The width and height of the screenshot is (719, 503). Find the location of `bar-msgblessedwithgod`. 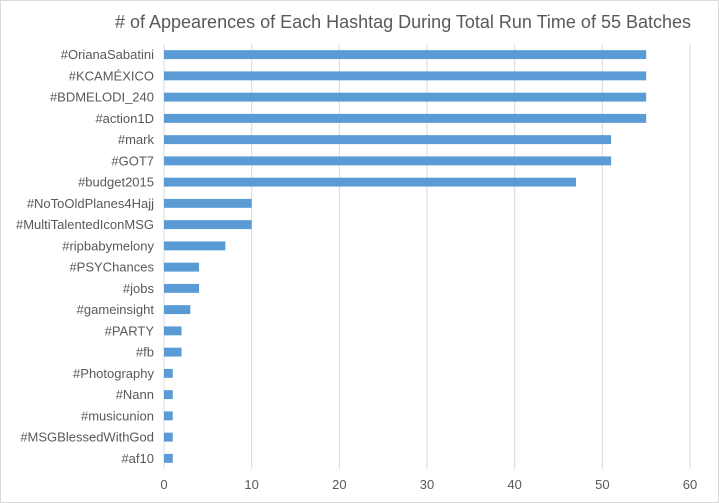

bar-msgblessedwithgod is located at coordinates (168, 437).